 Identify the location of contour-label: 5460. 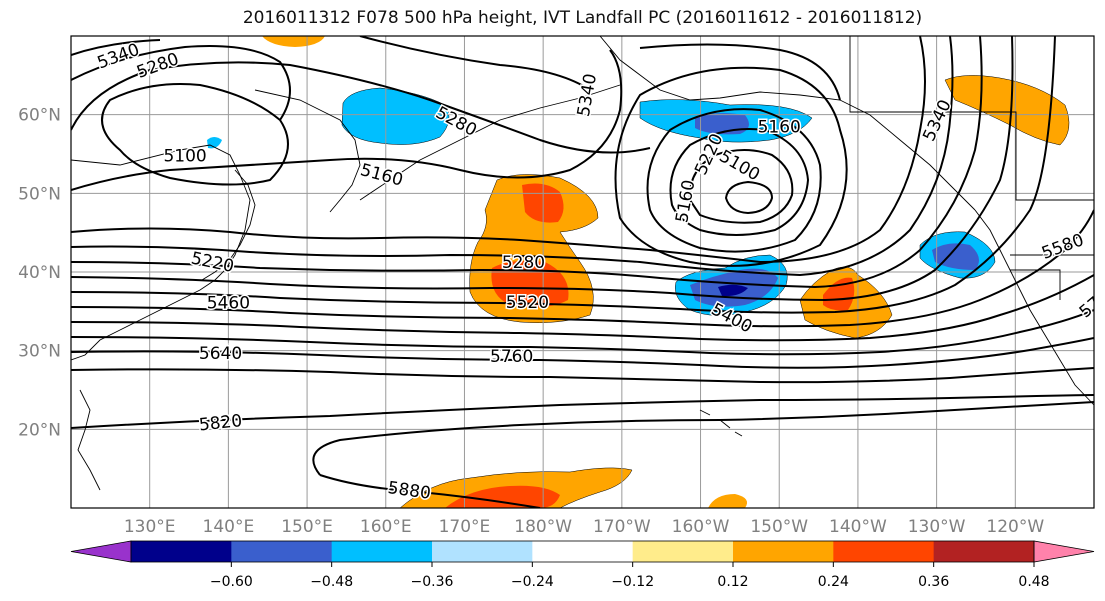
(228, 304).